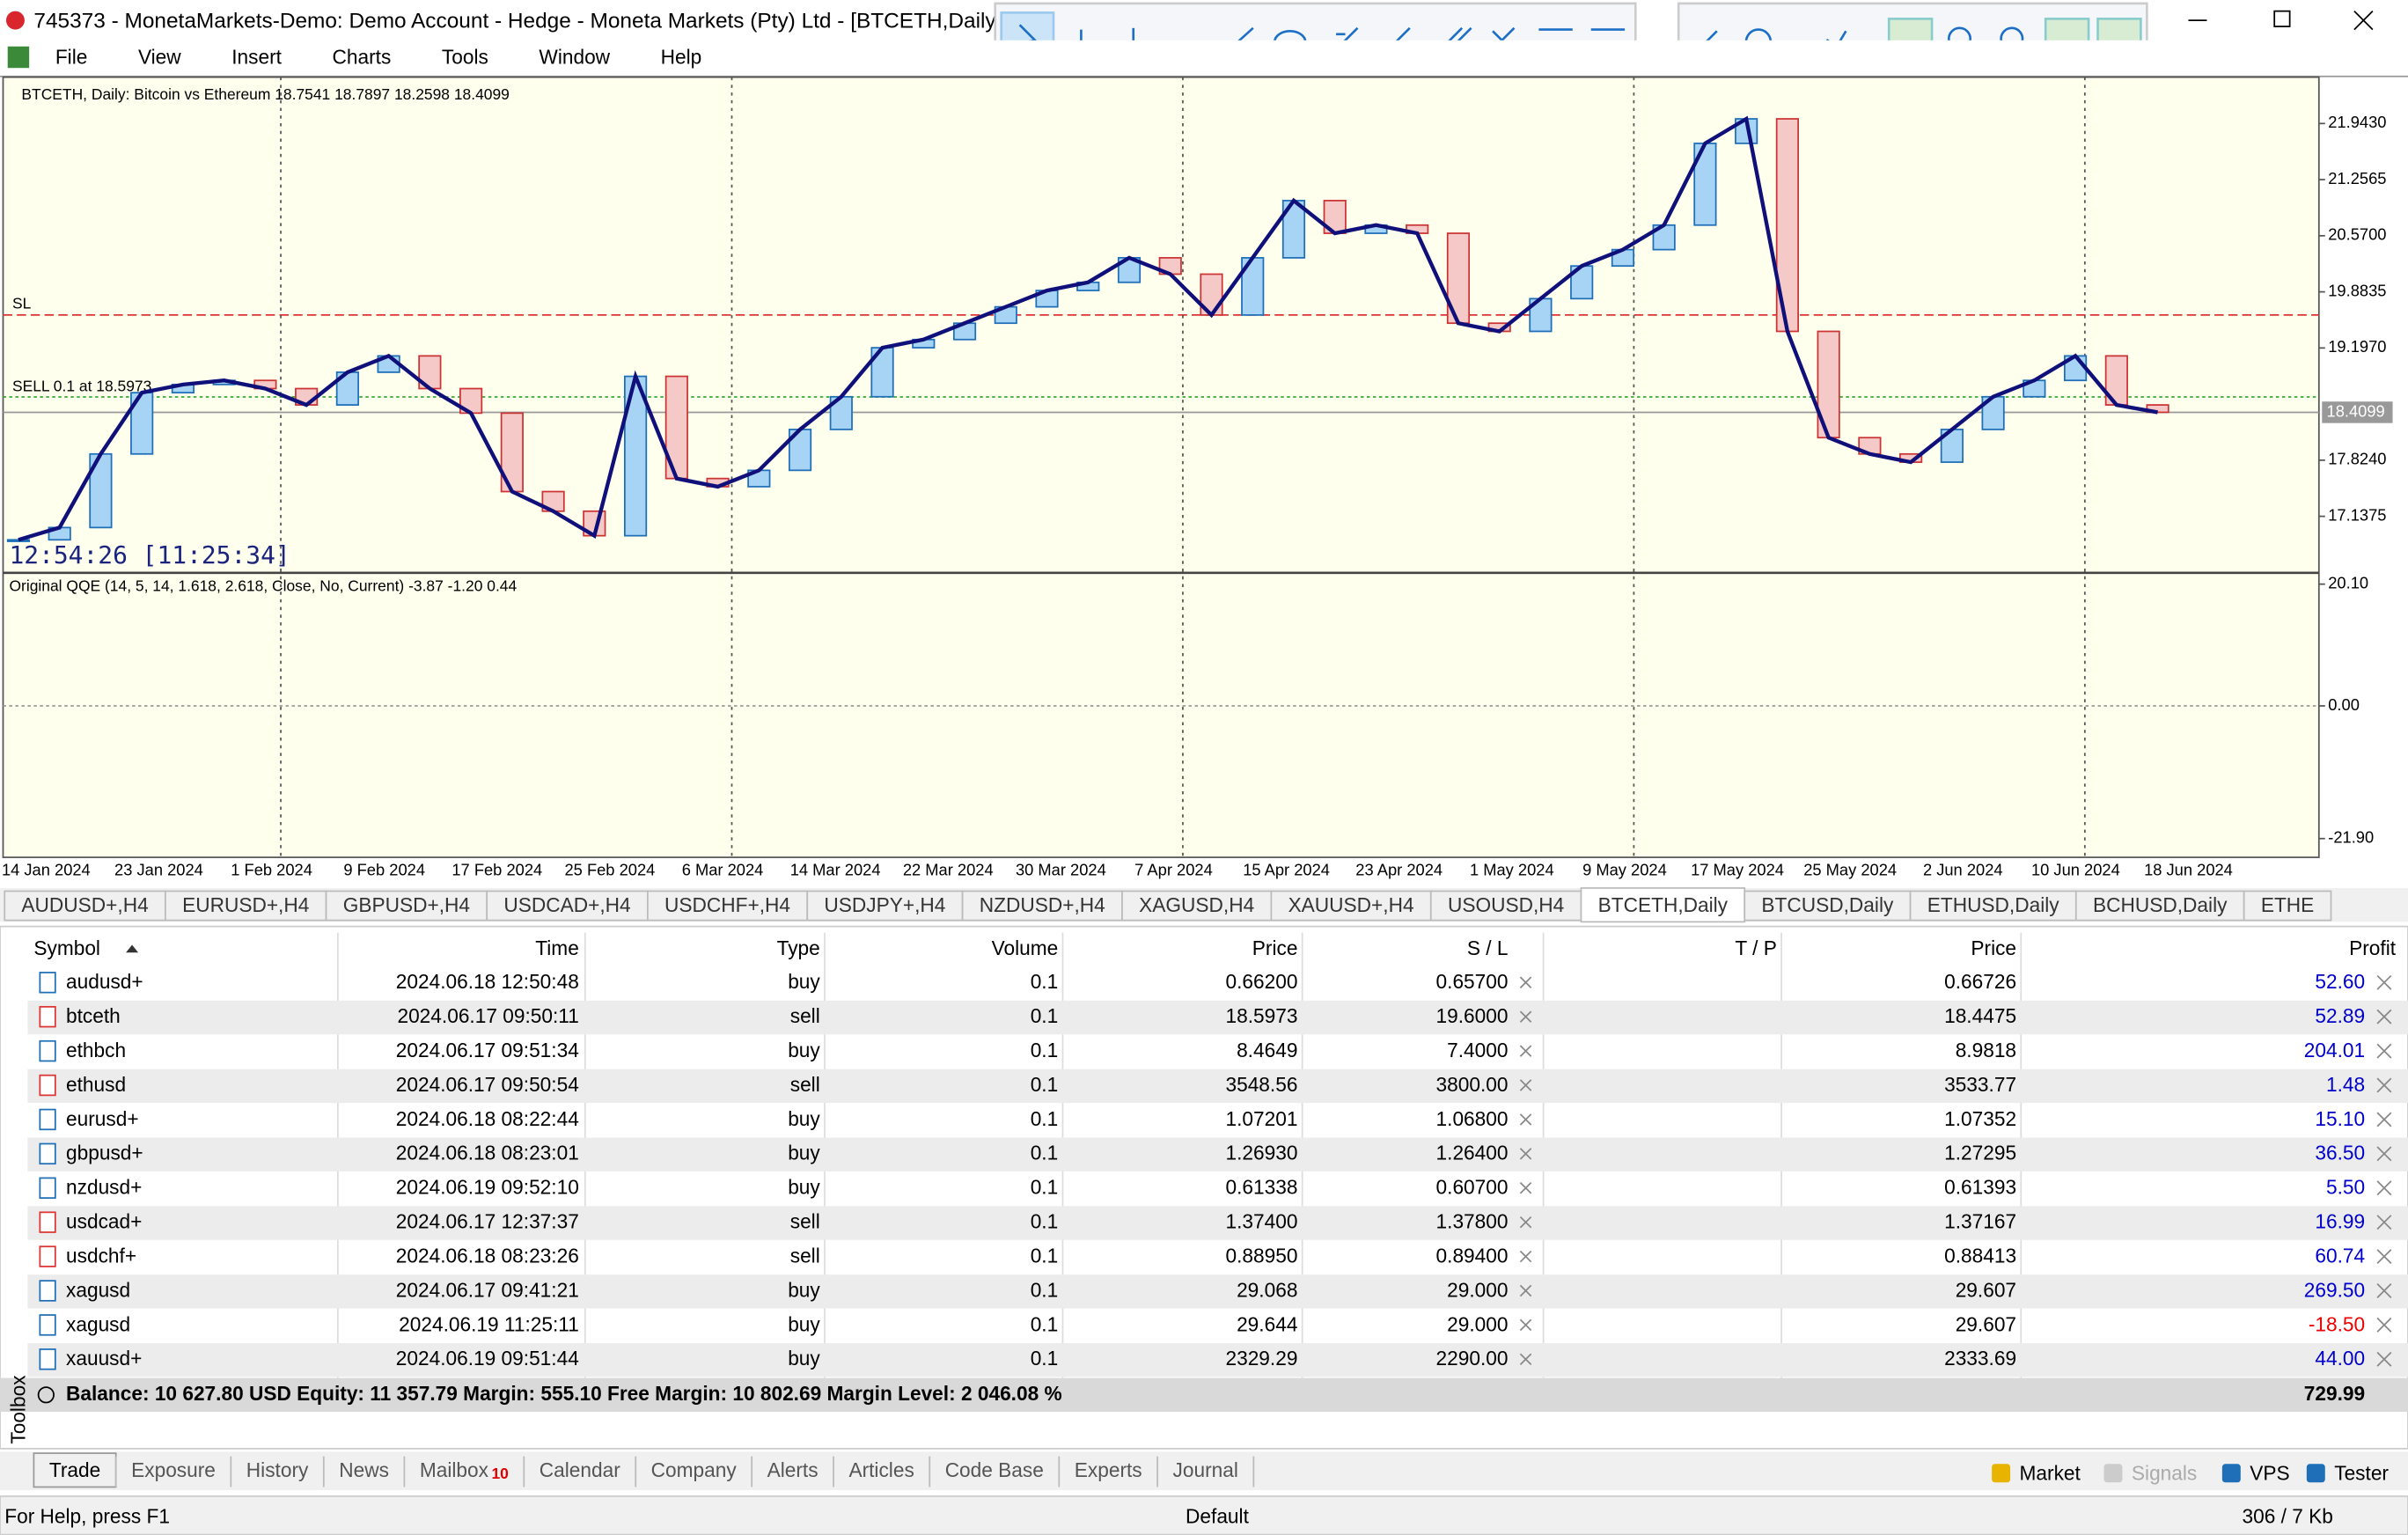 The height and width of the screenshot is (1535, 2408). What do you see at coordinates (994, 1469) in the screenshot?
I see `toolbox-tab: Code Base` at bounding box center [994, 1469].